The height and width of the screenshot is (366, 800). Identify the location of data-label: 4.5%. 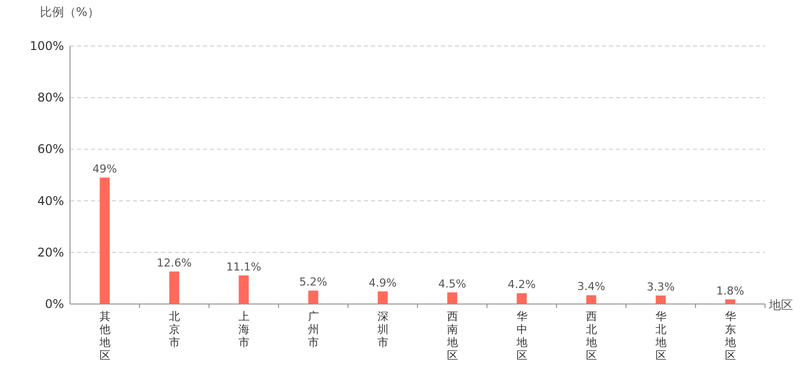
(452, 283).